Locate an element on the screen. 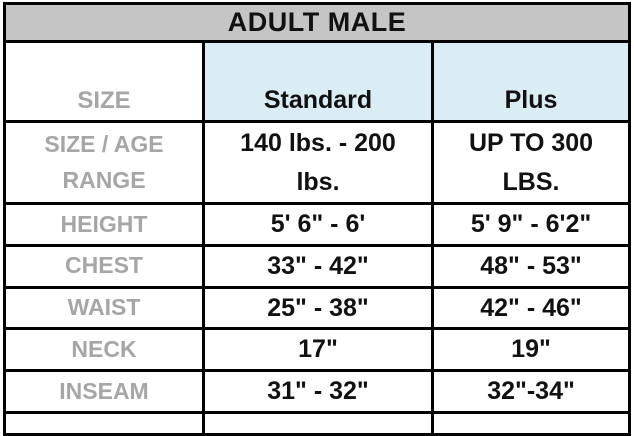  row-label-neck: NECK is located at coordinates (104, 349).